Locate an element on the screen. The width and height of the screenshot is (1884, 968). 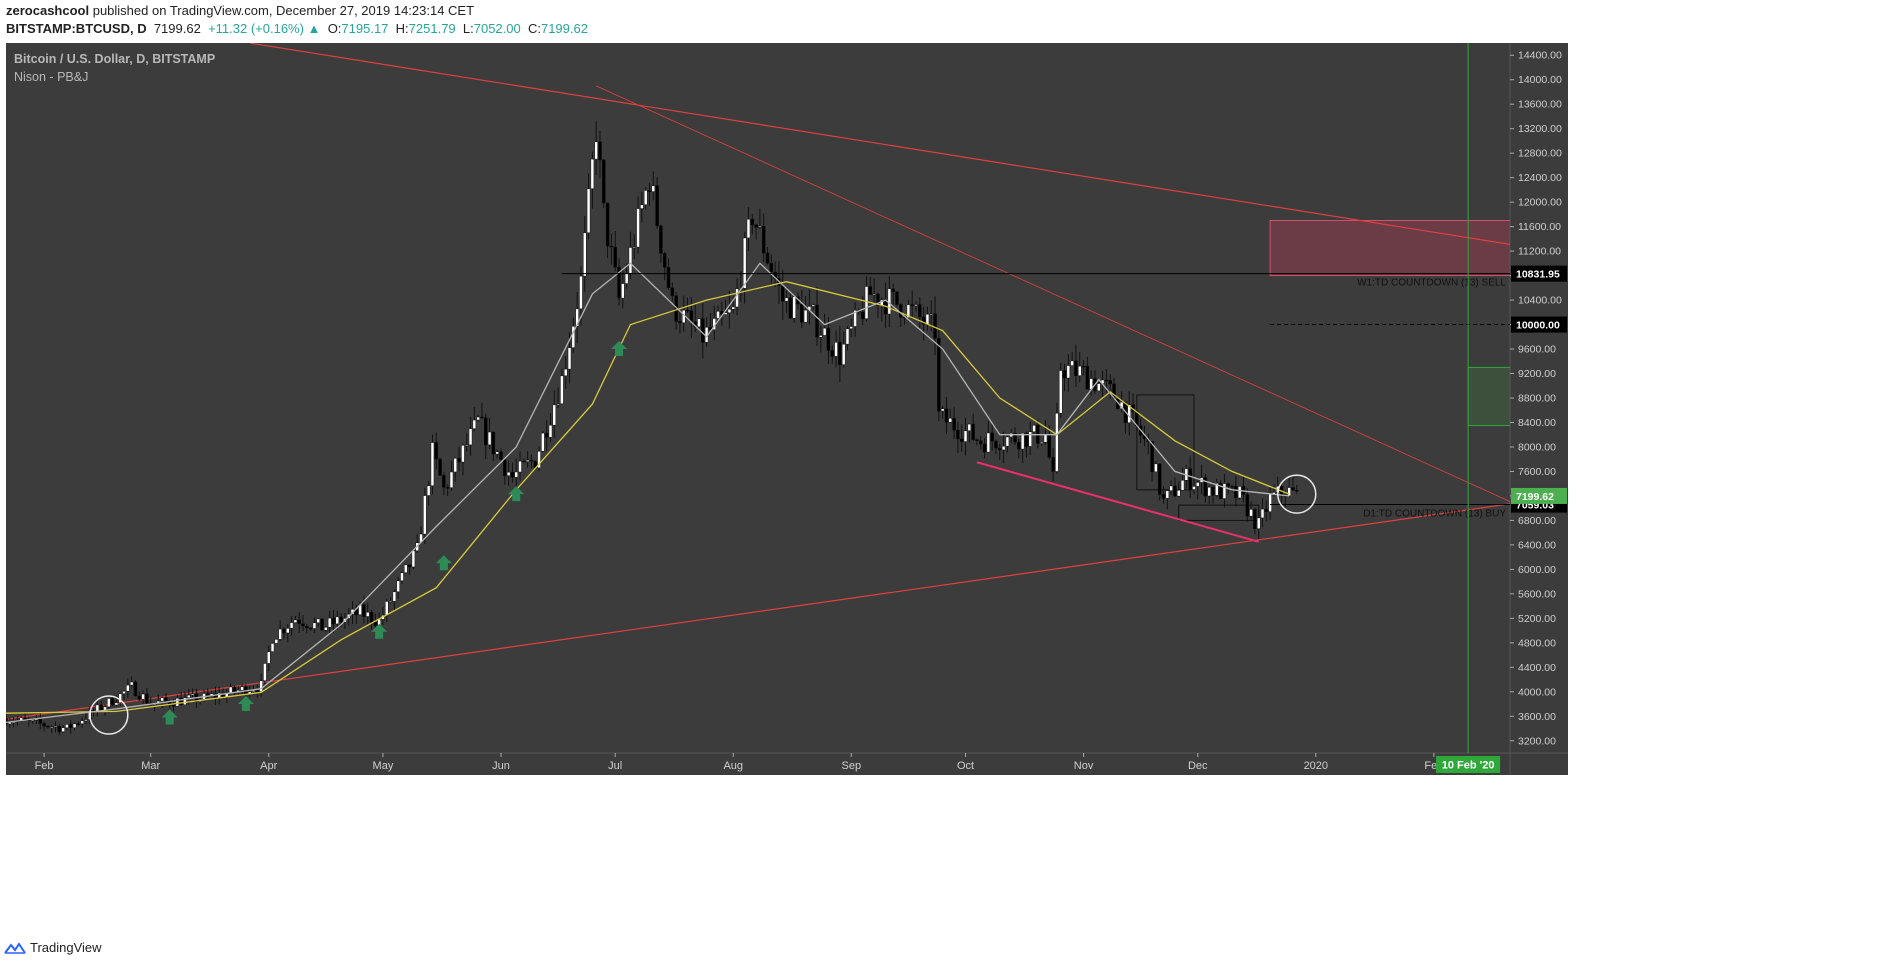
trendline-resistance is located at coordinates (881, 144).